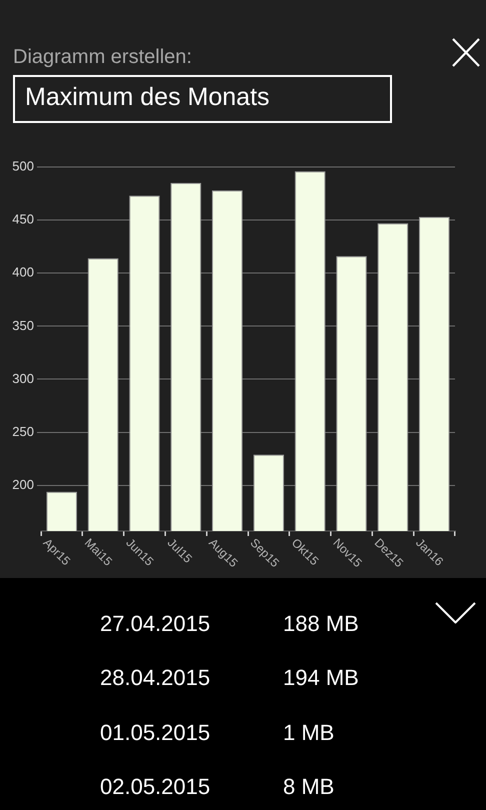  What do you see at coordinates (155, 732) in the screenshot?
I see `text: 01.05.2015` at bounding box center [155, 732].